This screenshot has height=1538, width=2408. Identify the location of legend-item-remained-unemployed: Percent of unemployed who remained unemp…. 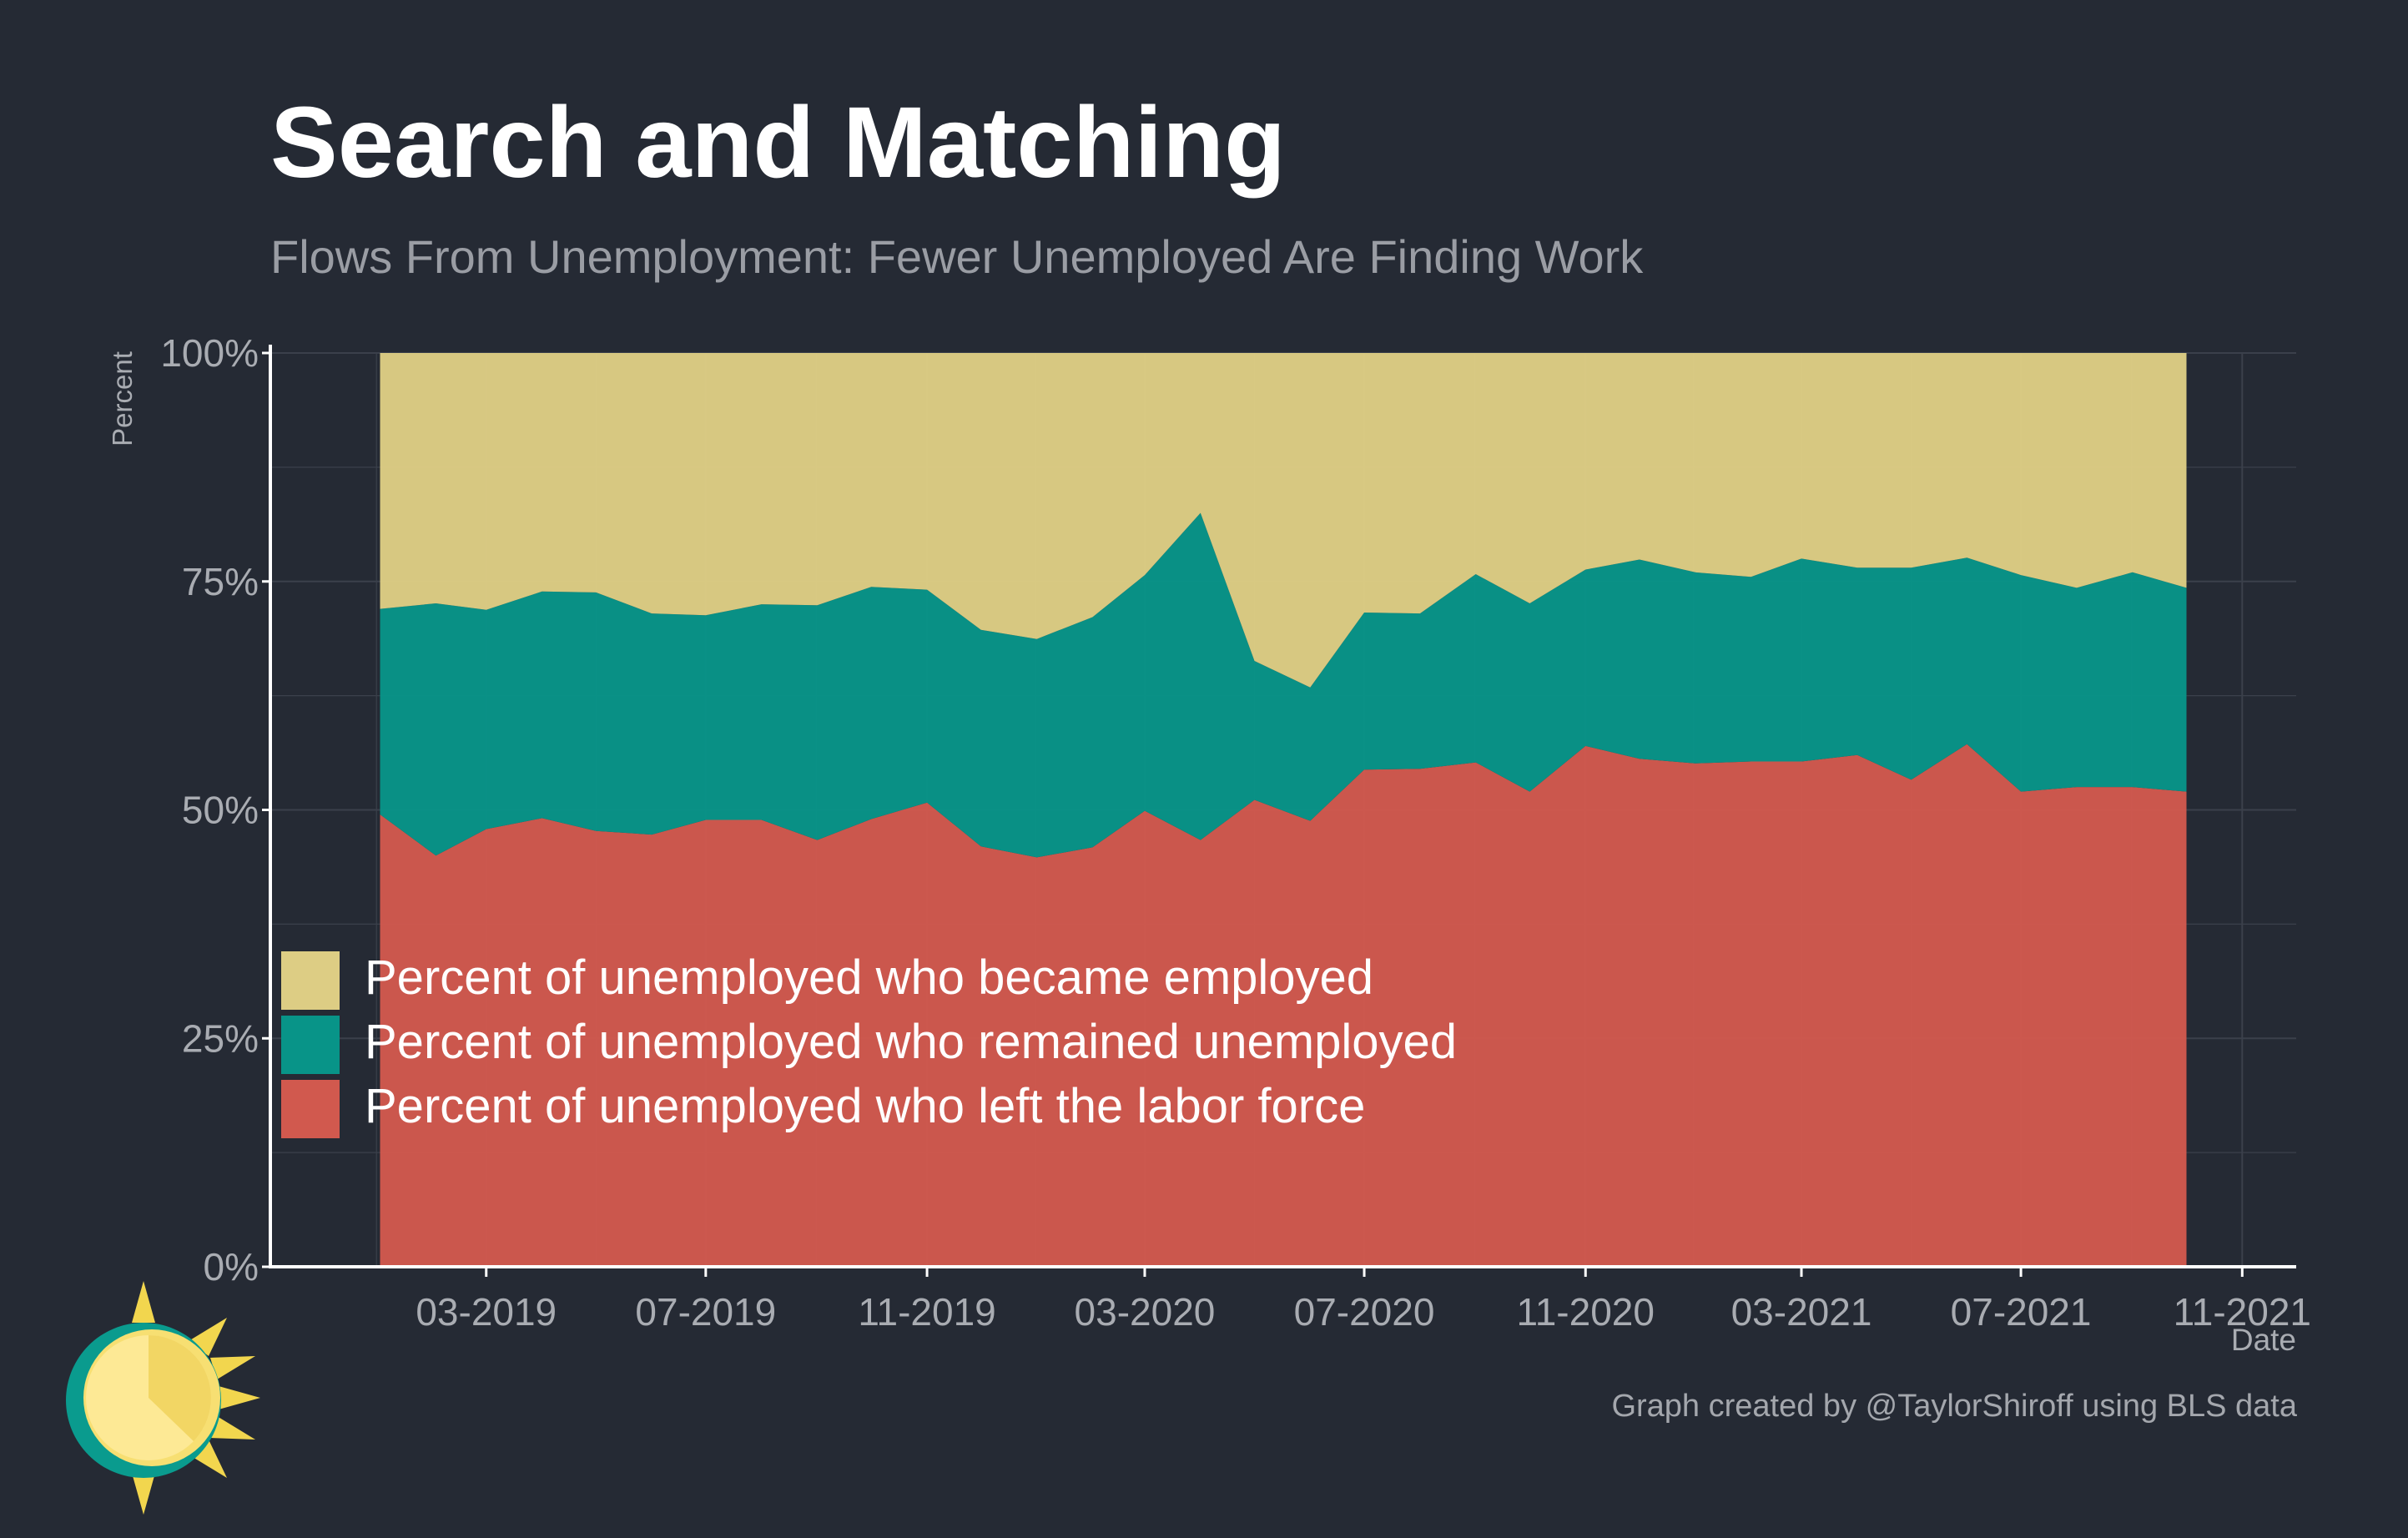
(911, 1042).